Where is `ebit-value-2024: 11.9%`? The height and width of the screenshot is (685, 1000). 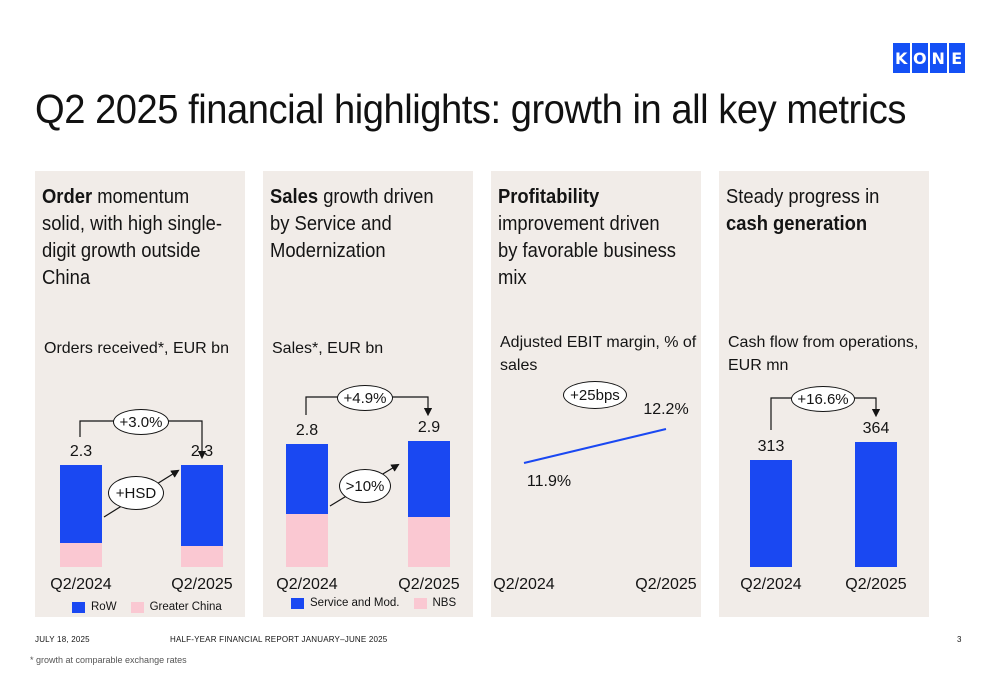
ebit-value-2024: 11.9% is located at coordinates (549, 481).